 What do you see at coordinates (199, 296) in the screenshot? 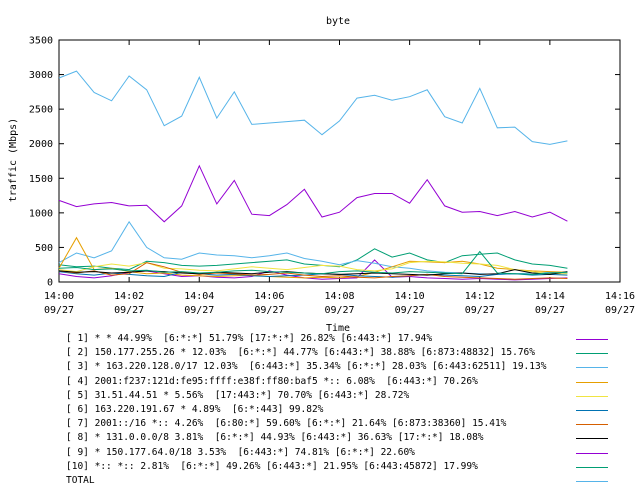
I see `x-tick-time-label: 14:04` at bounding box center [199, 296].